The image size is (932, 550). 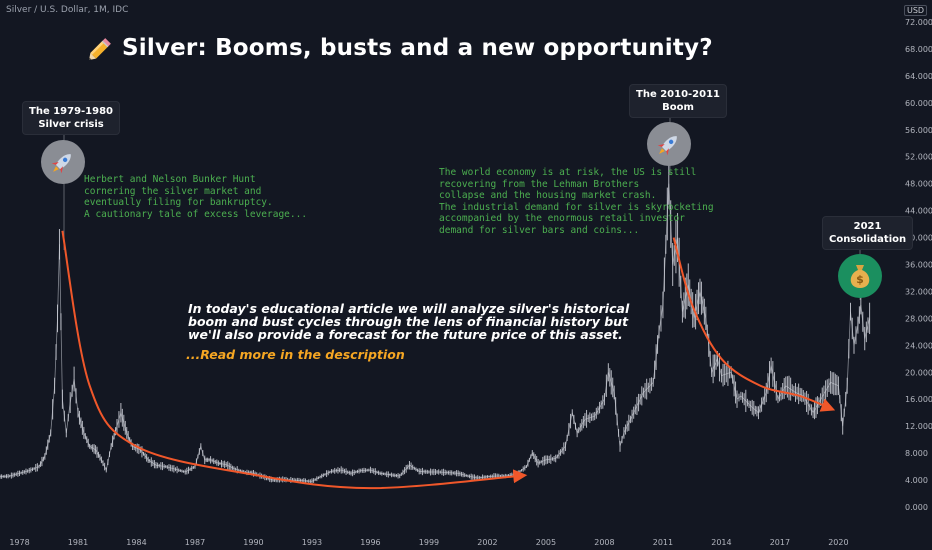 I want to click on note-economy-line: collapse and the housing market crash., so click(x=548, y=195).